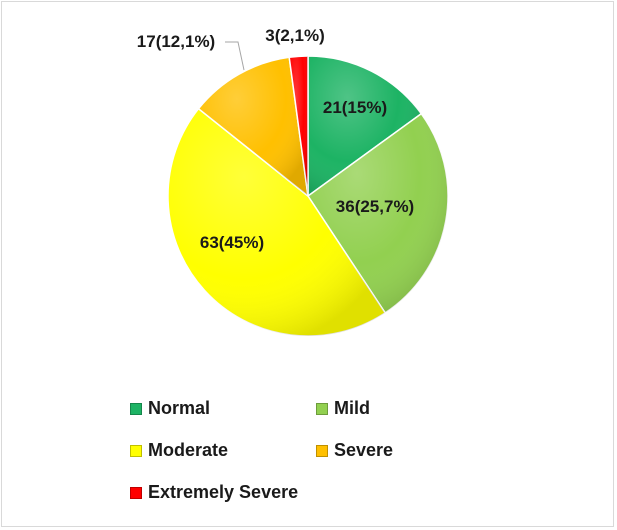 This screenshot has width=617, height=530. What do you see at coordinates (352, 408) in the screenshot?
I see `legend-label-mild: Mild` at bounding box center [352, 408].